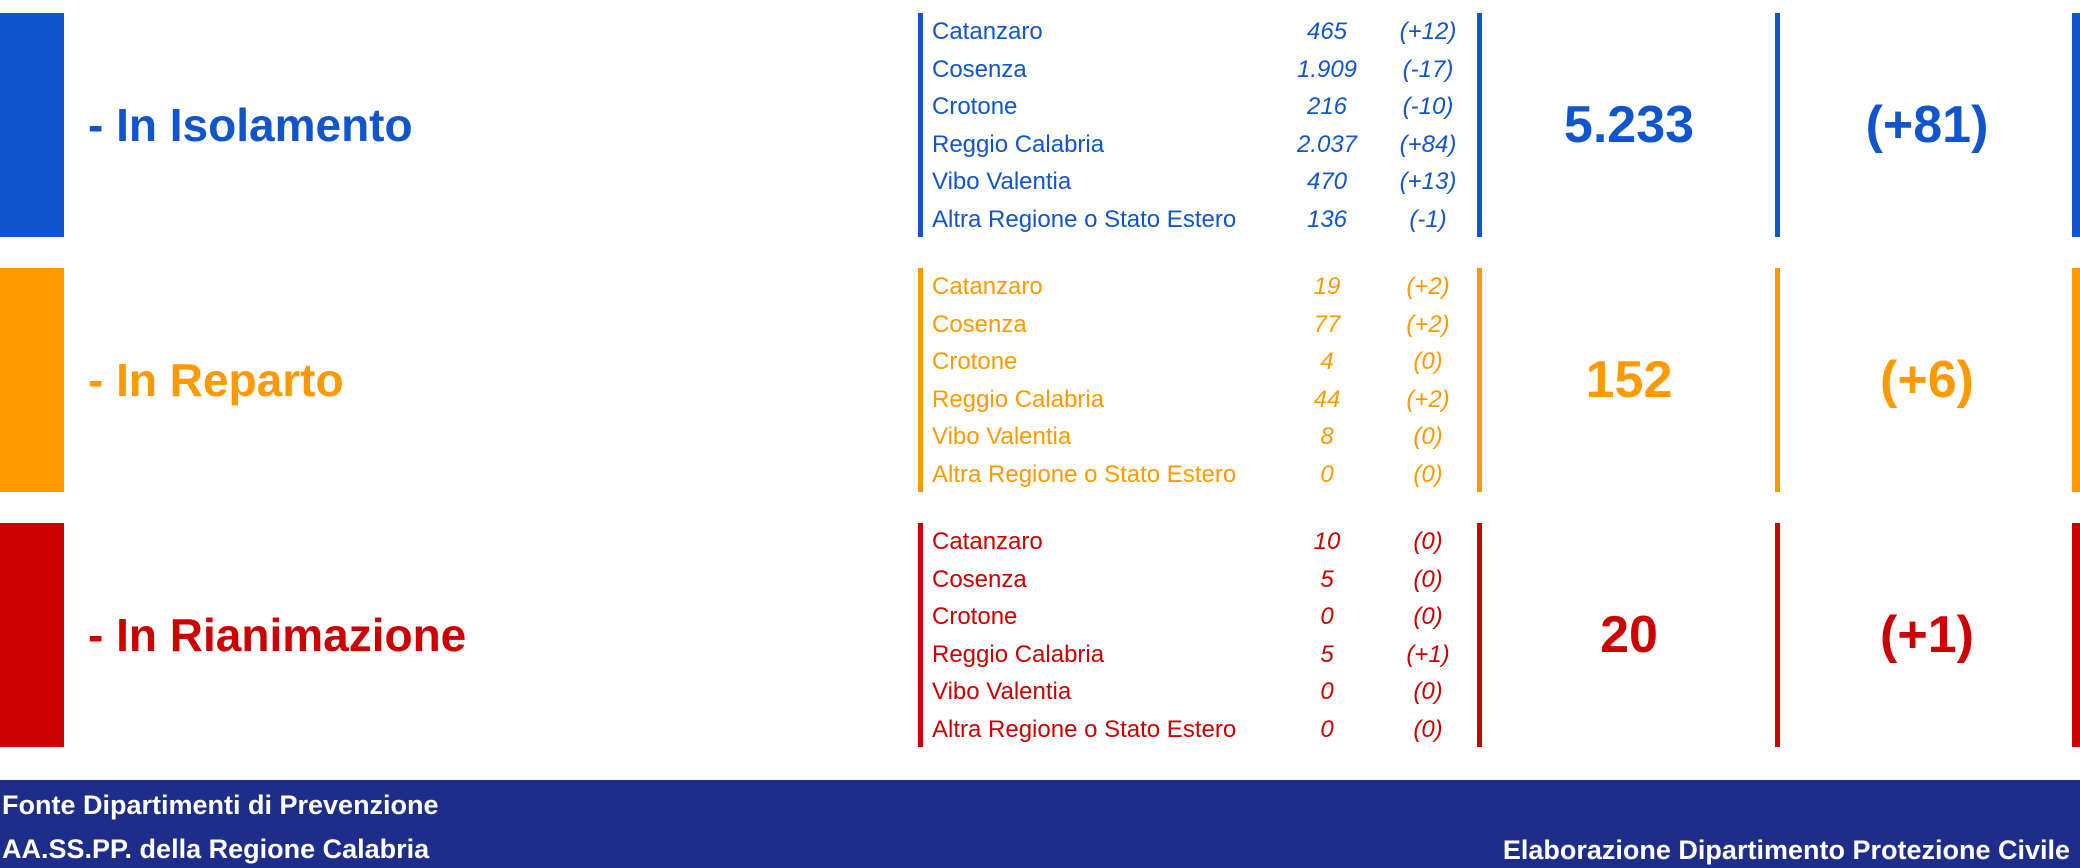 The width and height of the screenshot is (2080, 868). I want to click on province-value: 4, so click(1327, 362).